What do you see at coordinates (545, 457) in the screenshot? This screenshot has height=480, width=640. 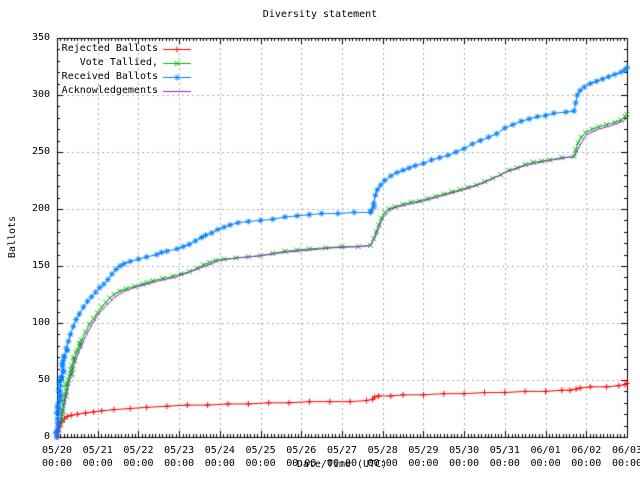 I see `x-tick-label: 06/01 00:00` at bounding box center [545, 457].